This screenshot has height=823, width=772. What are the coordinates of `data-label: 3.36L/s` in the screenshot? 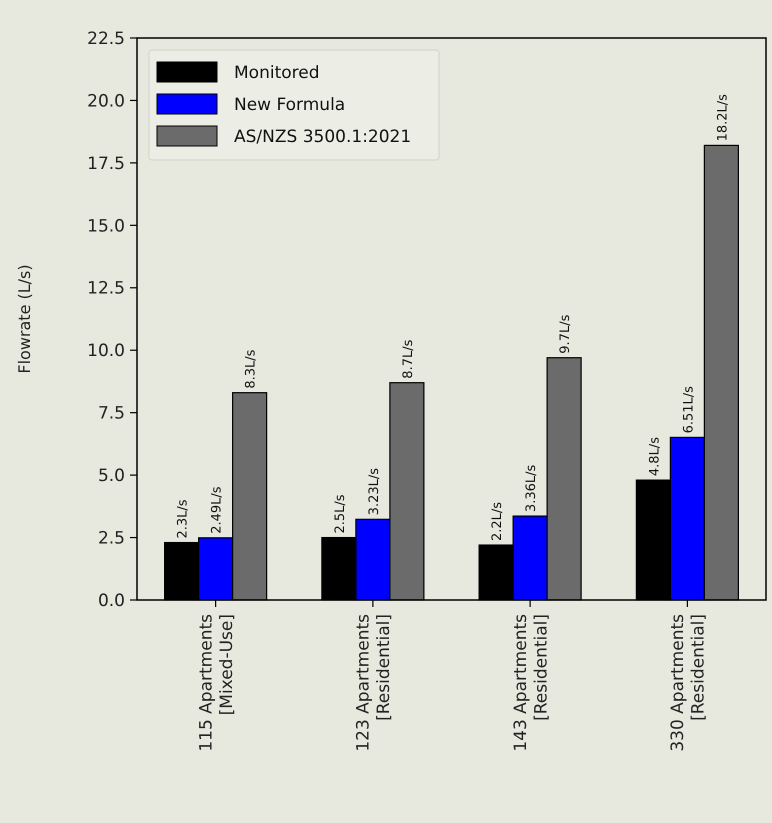 It's located at (532, 488).